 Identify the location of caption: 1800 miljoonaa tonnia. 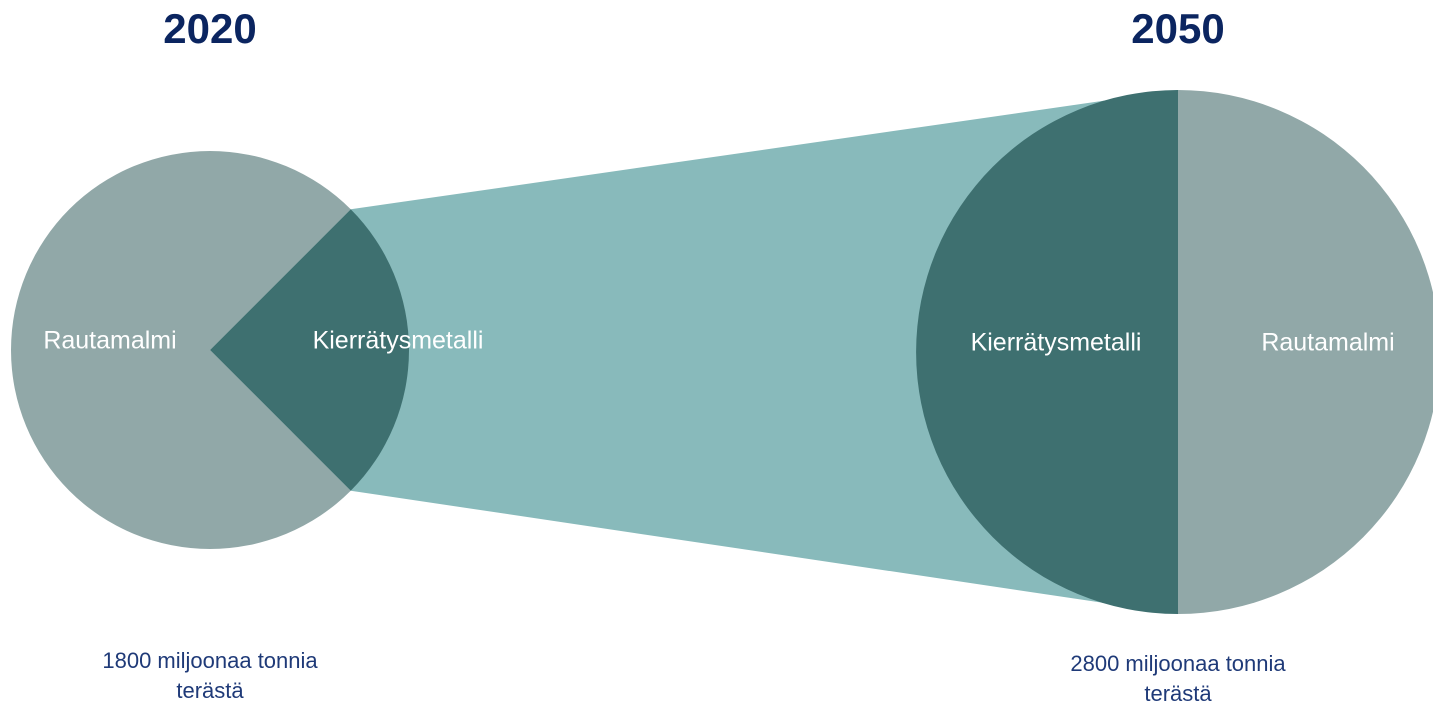
(210, 660).